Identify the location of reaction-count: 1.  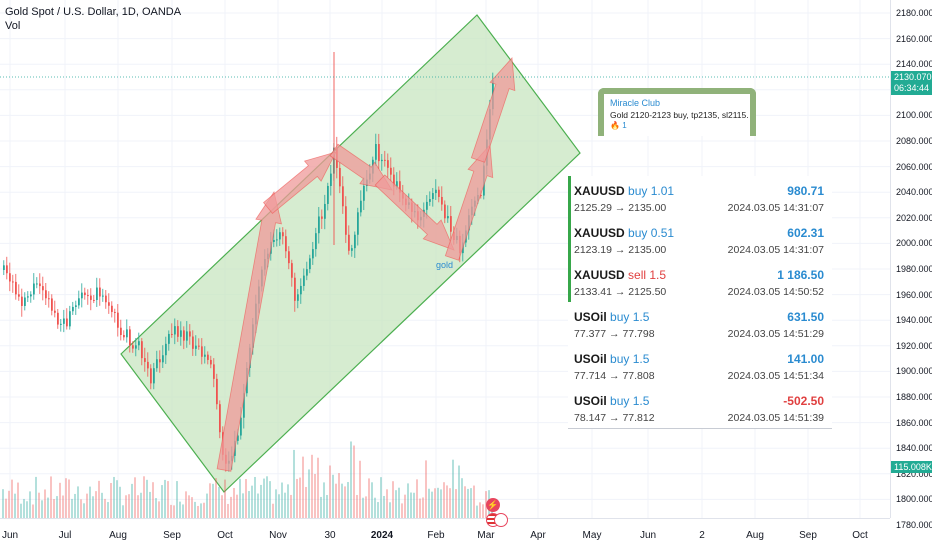
(624, 125).